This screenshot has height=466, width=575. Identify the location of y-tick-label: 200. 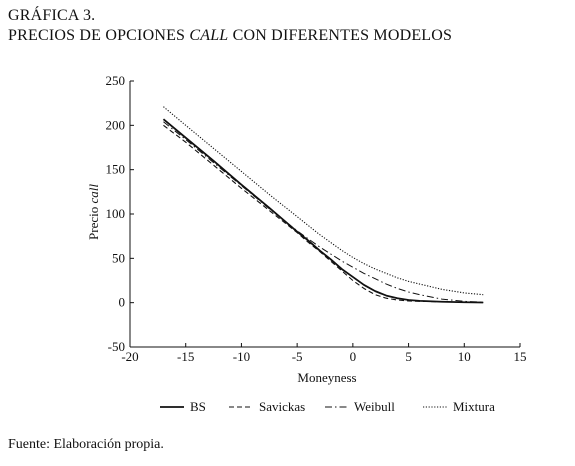
(116, 124).